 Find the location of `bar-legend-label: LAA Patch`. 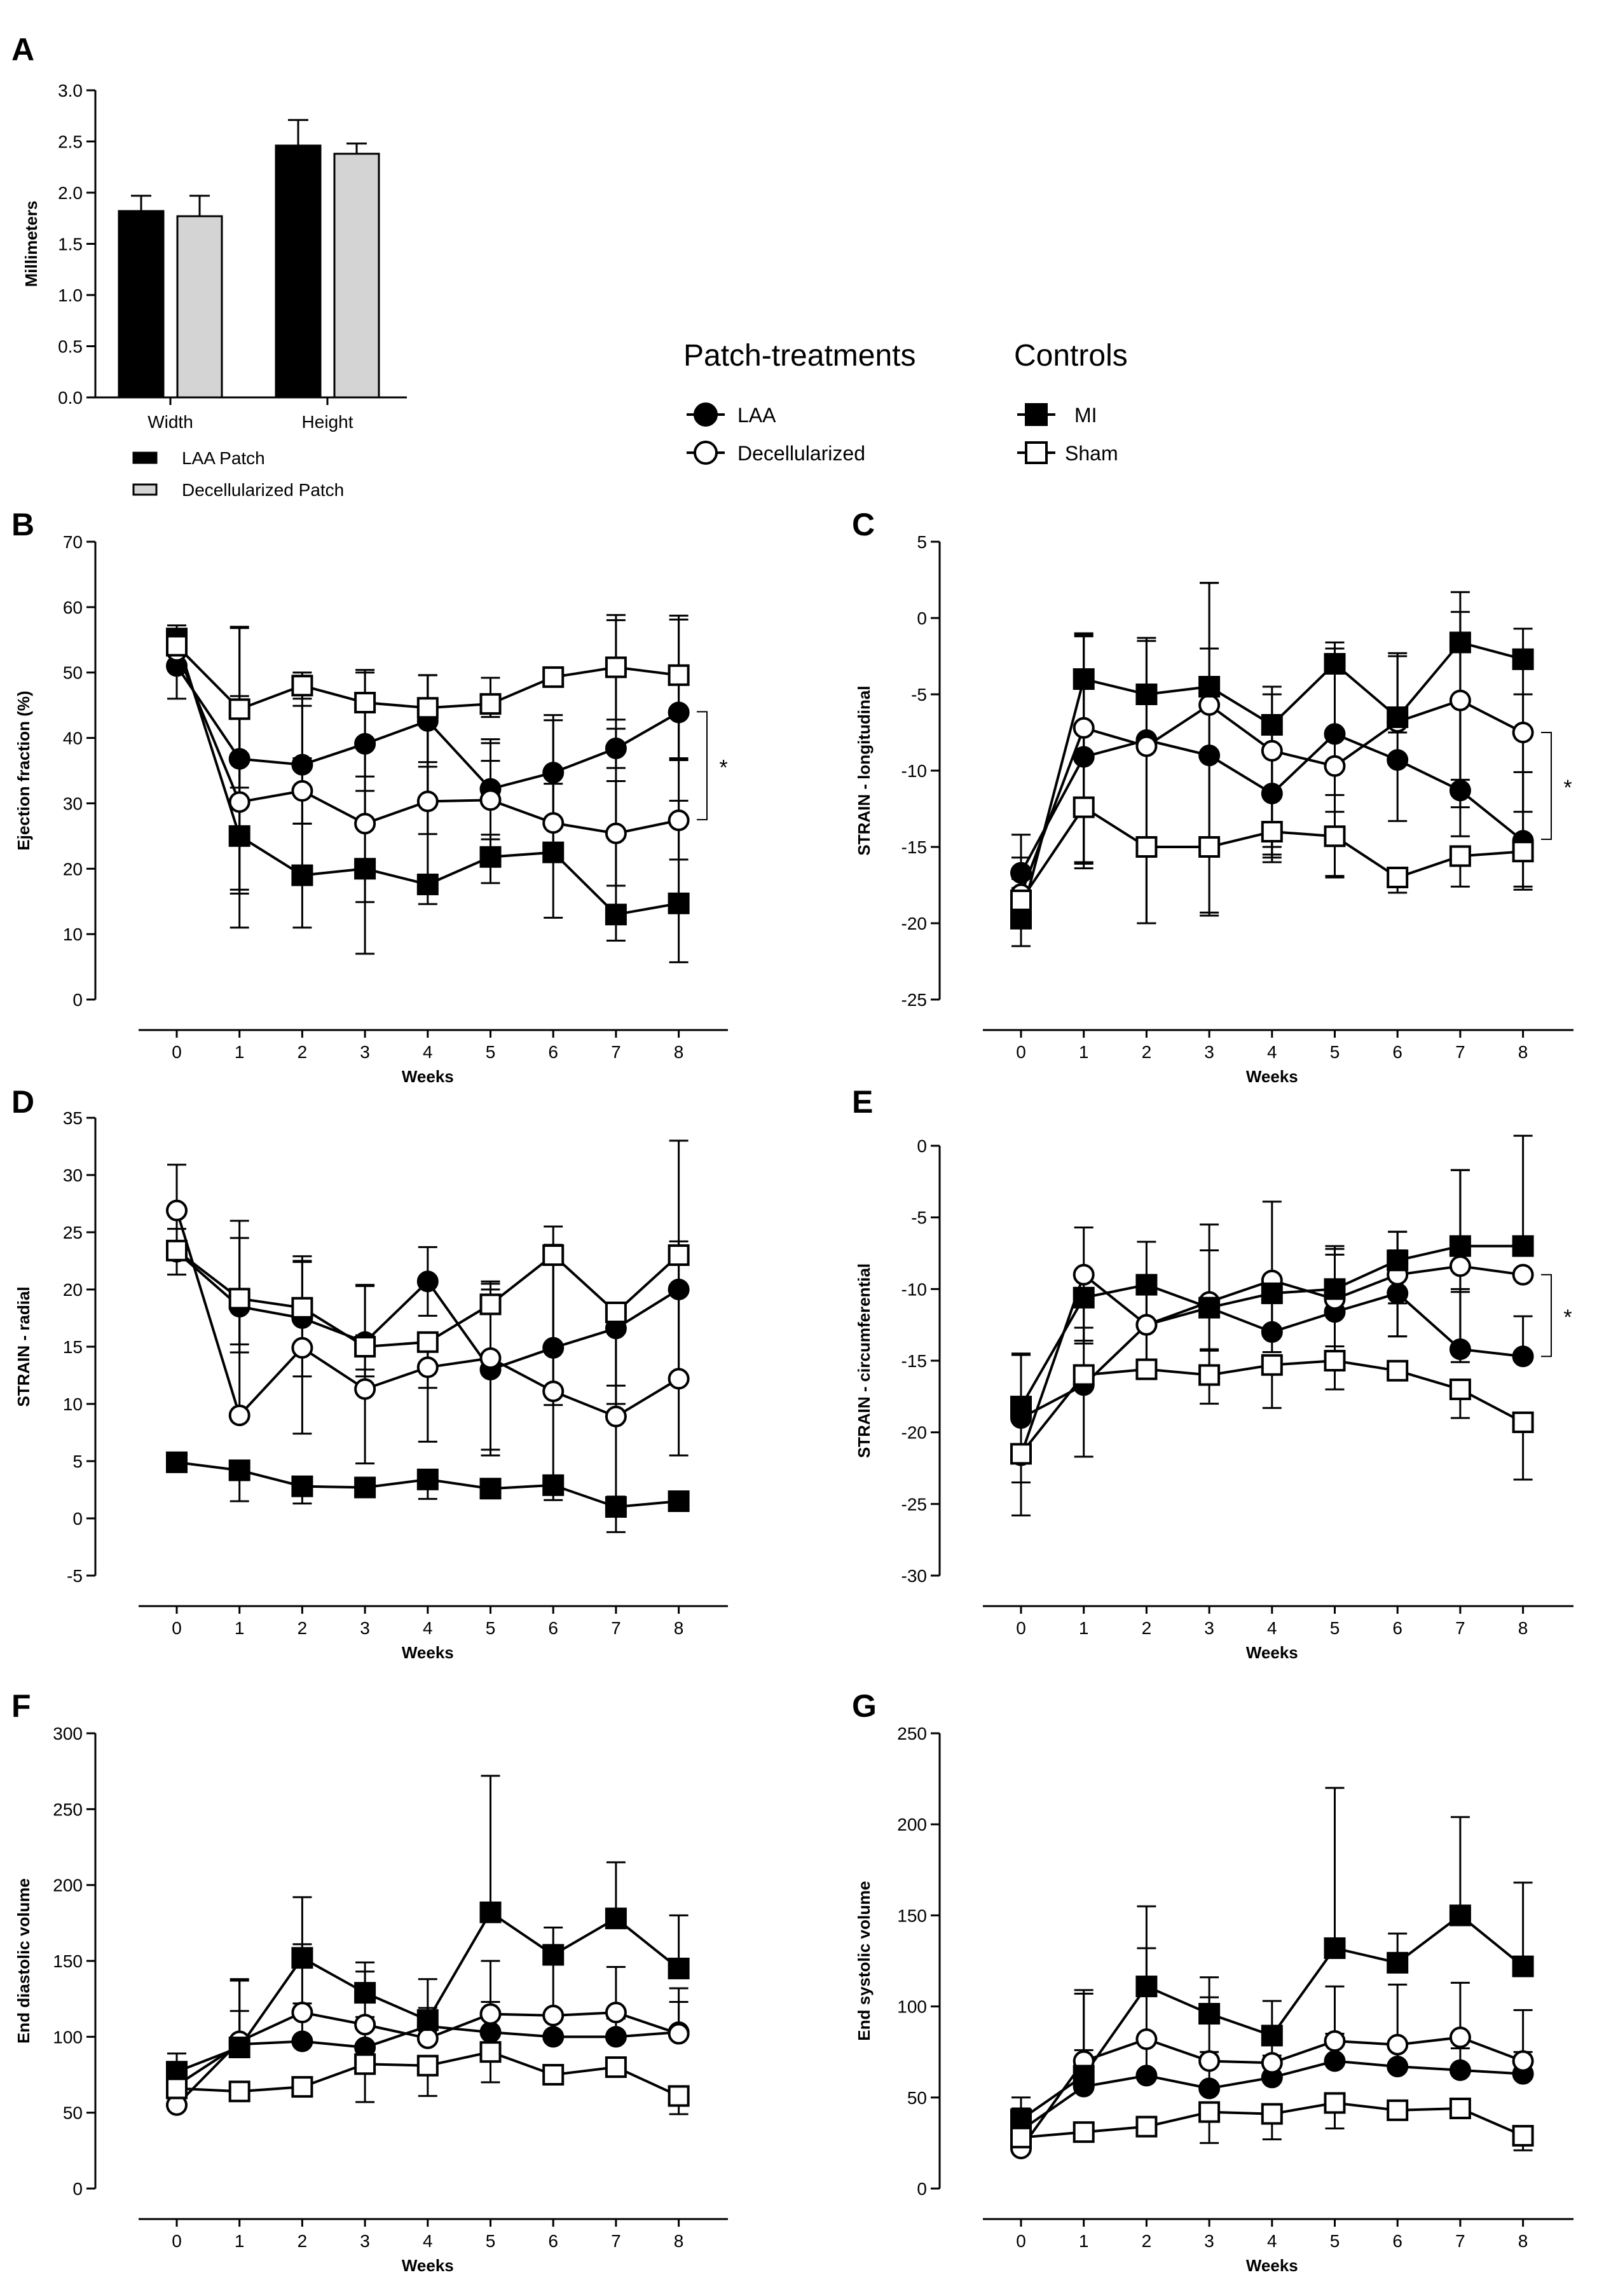

bar-legend-label: LAA Patch is located at coordinates (223, 458).